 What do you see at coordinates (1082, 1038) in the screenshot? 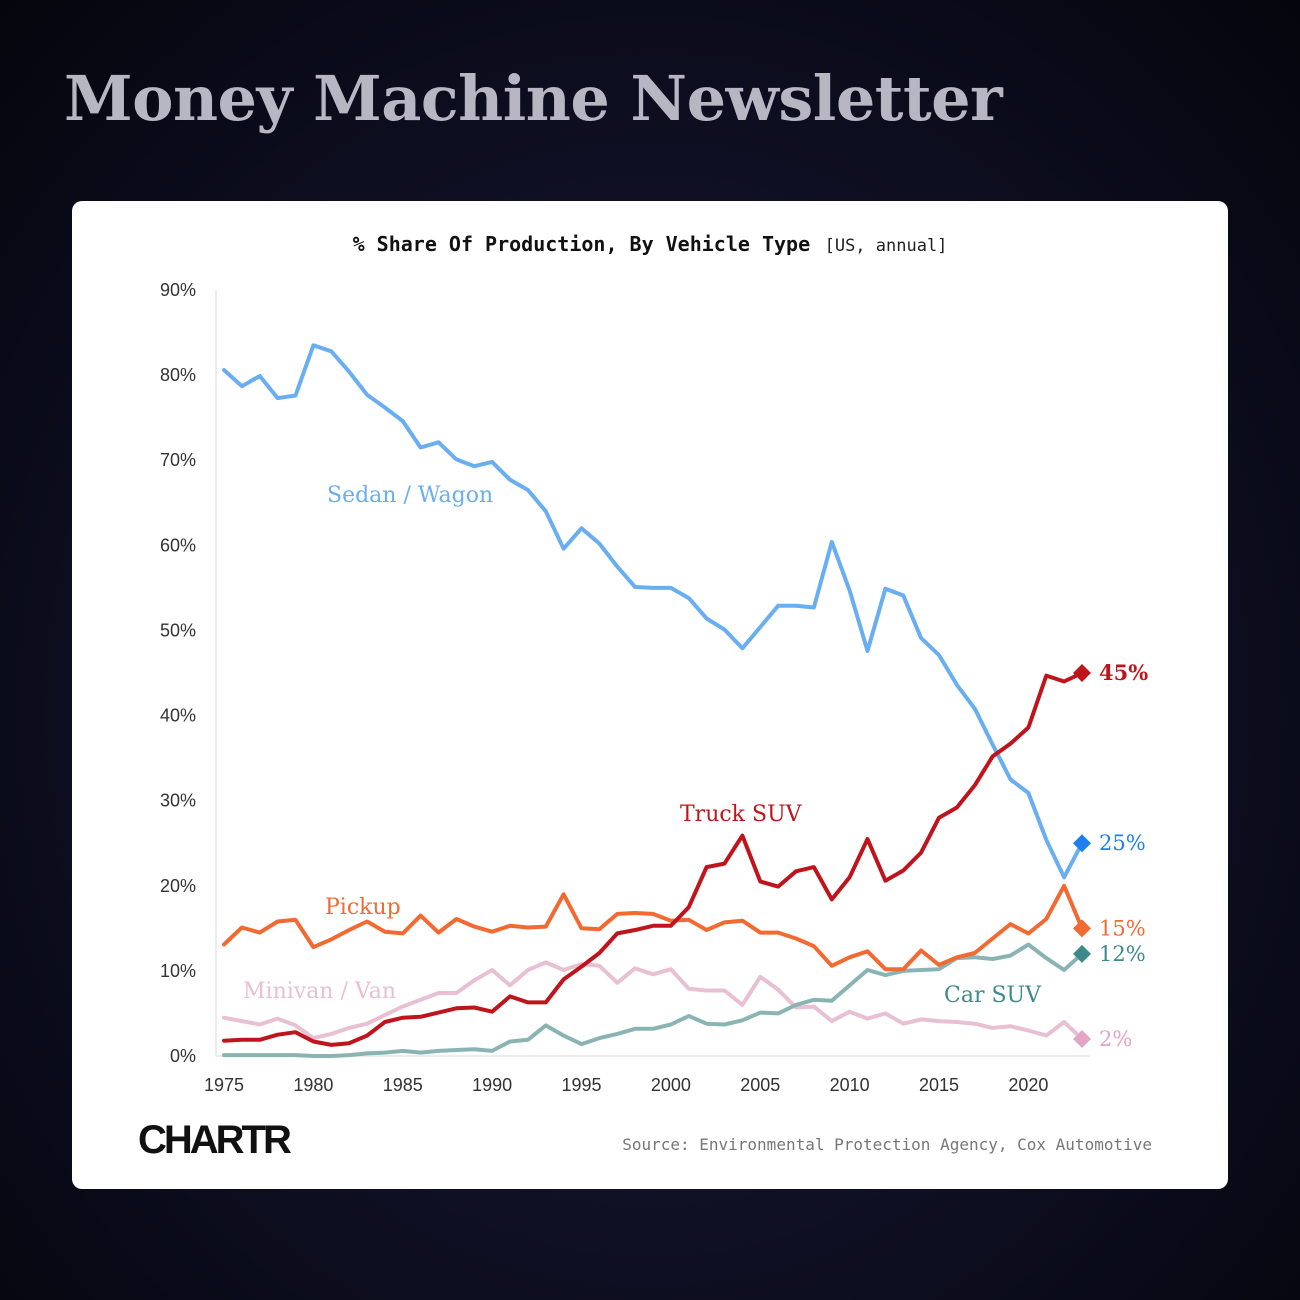
I see `end-marker-minivan-van` at bounding box center [1082, 1038].